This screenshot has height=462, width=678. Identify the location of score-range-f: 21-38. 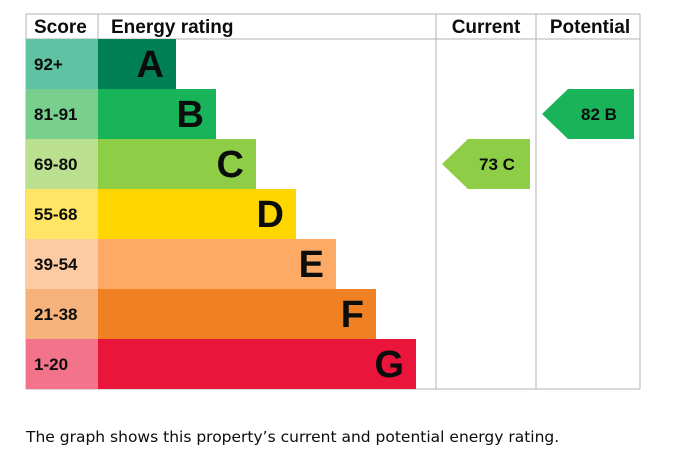
(55, 314).